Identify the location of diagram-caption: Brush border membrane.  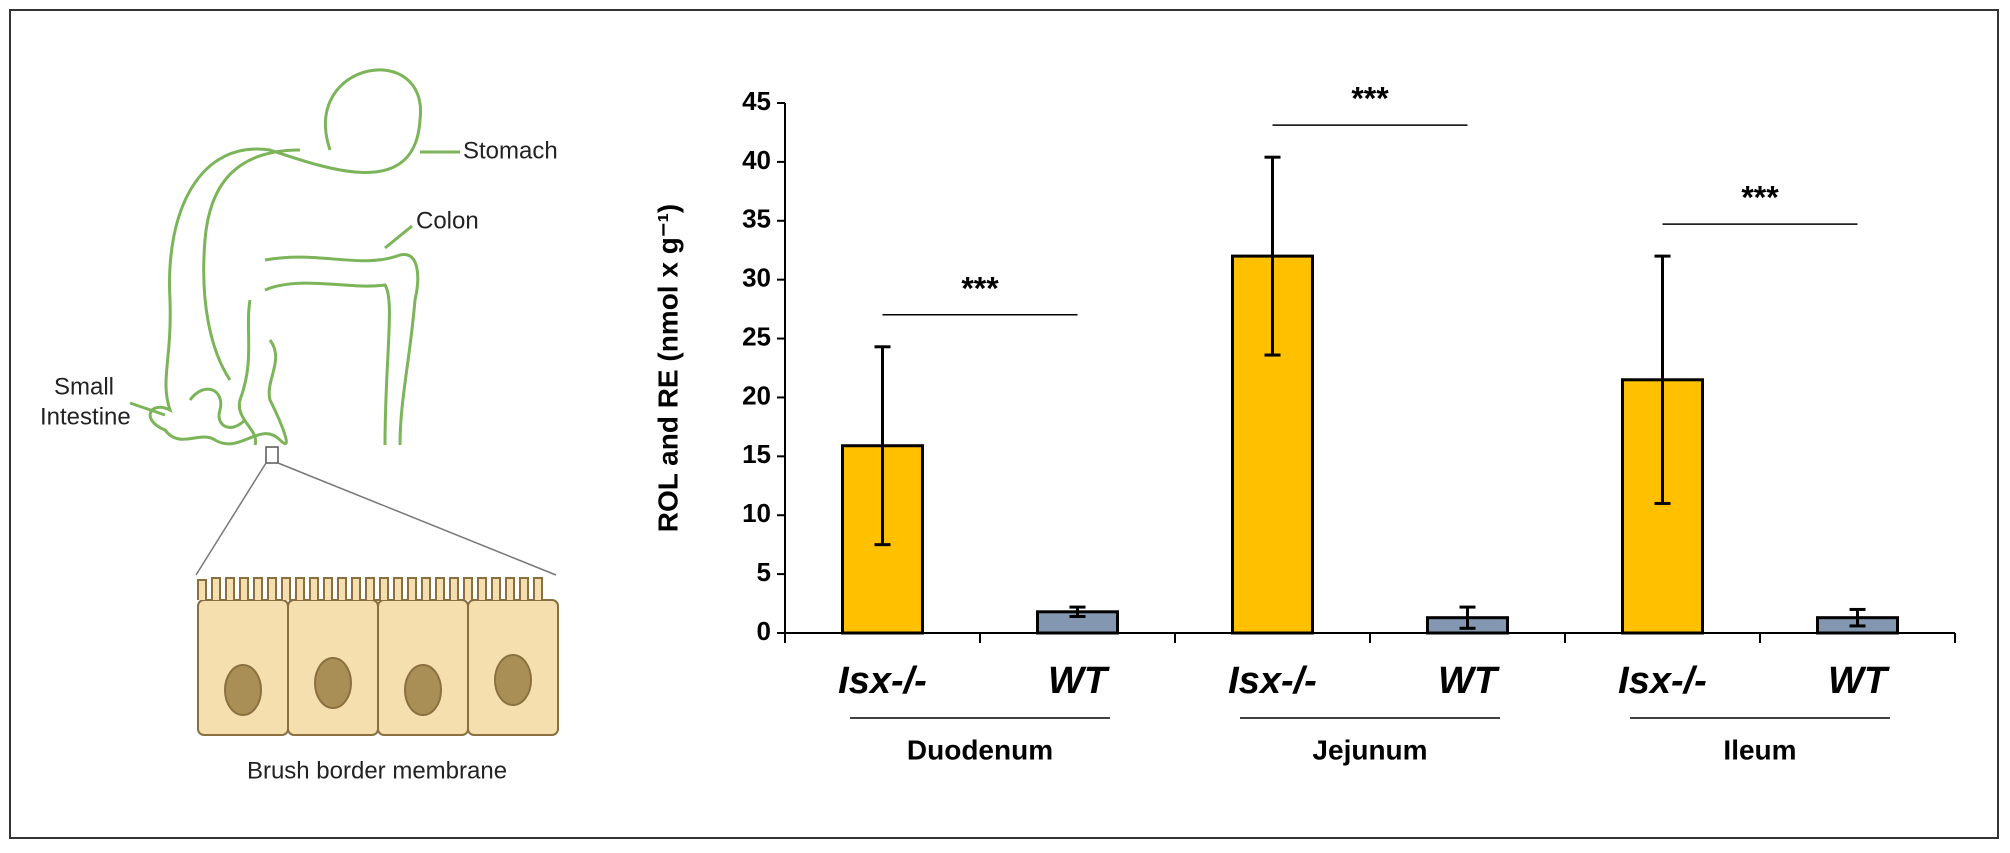
(377, 770).